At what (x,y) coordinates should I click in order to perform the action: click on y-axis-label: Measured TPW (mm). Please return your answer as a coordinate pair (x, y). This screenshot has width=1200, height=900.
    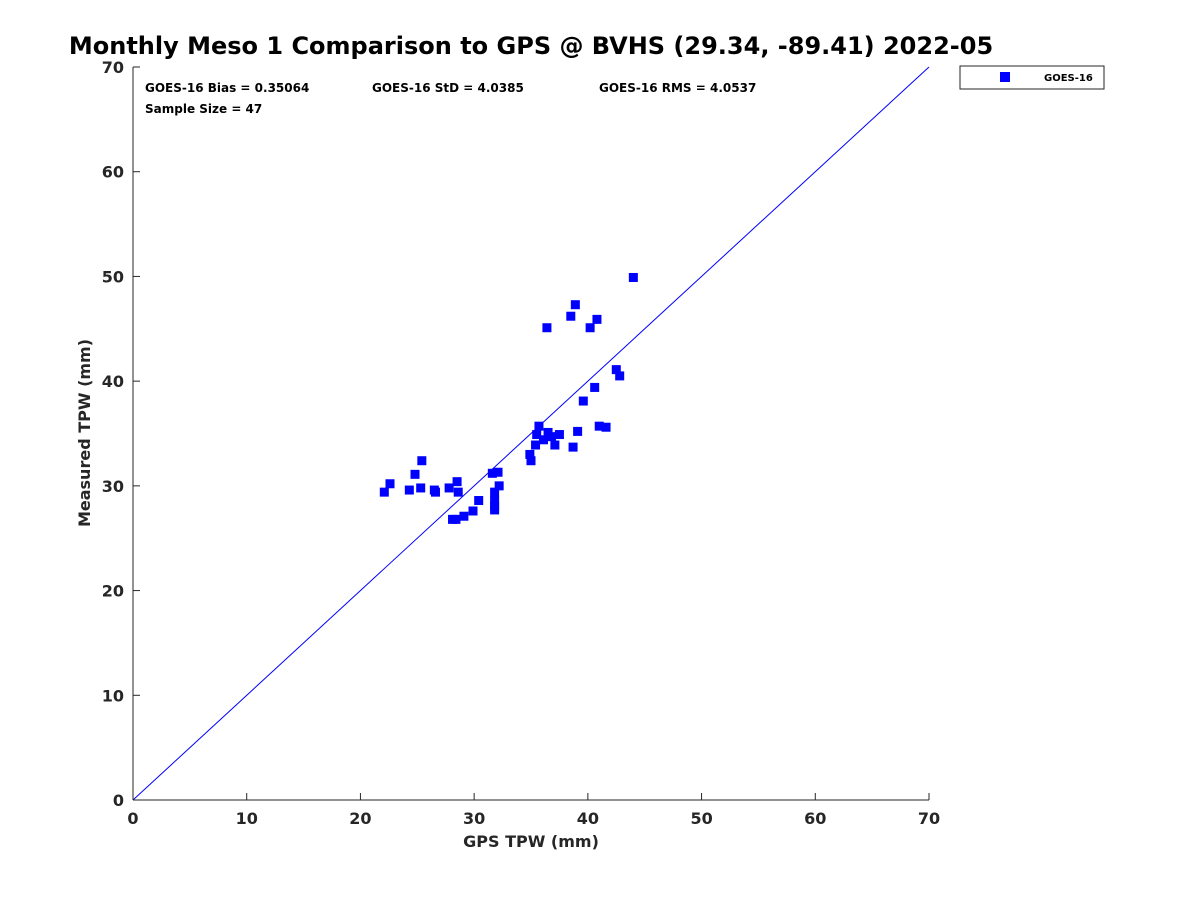
    Looking at the image, I should click on (84, 433).